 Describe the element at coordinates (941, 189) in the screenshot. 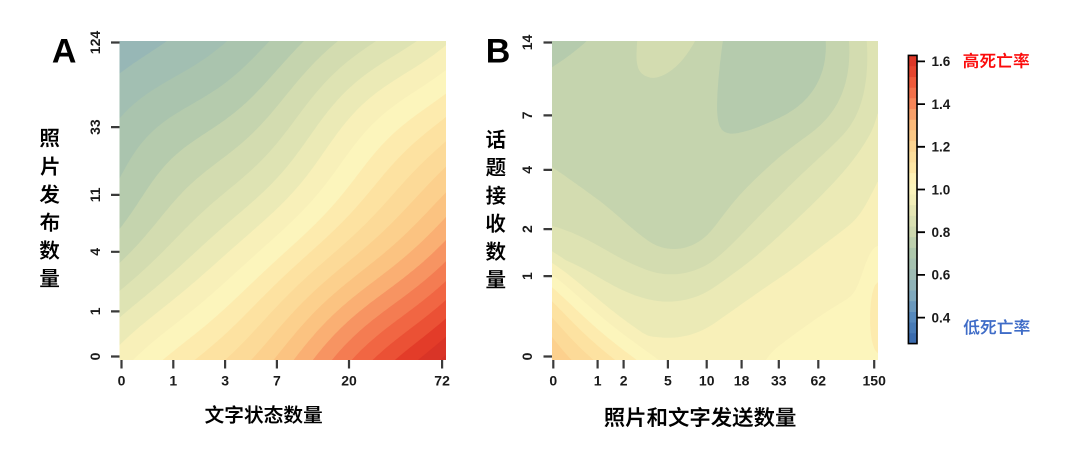

I see `svg-text: 1.0` at that location.